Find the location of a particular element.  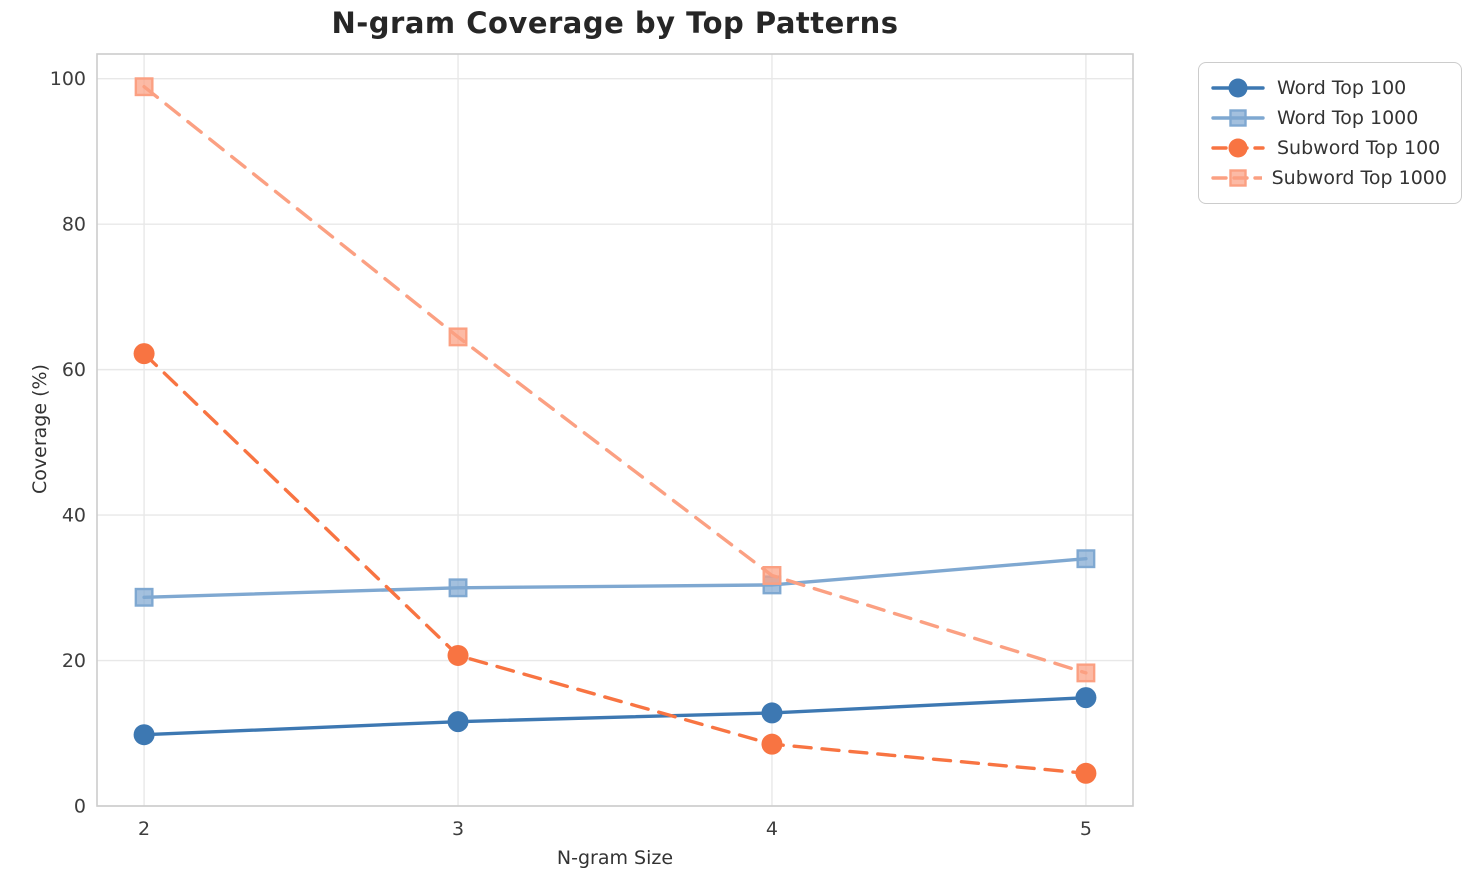

legend-subword-top-1000-marker is located at coordinates (1238, 178).